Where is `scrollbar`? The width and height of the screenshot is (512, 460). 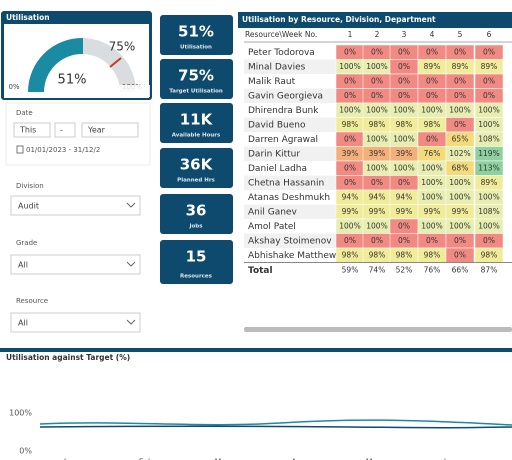
scrollbar is located at coordinates (378, 329).